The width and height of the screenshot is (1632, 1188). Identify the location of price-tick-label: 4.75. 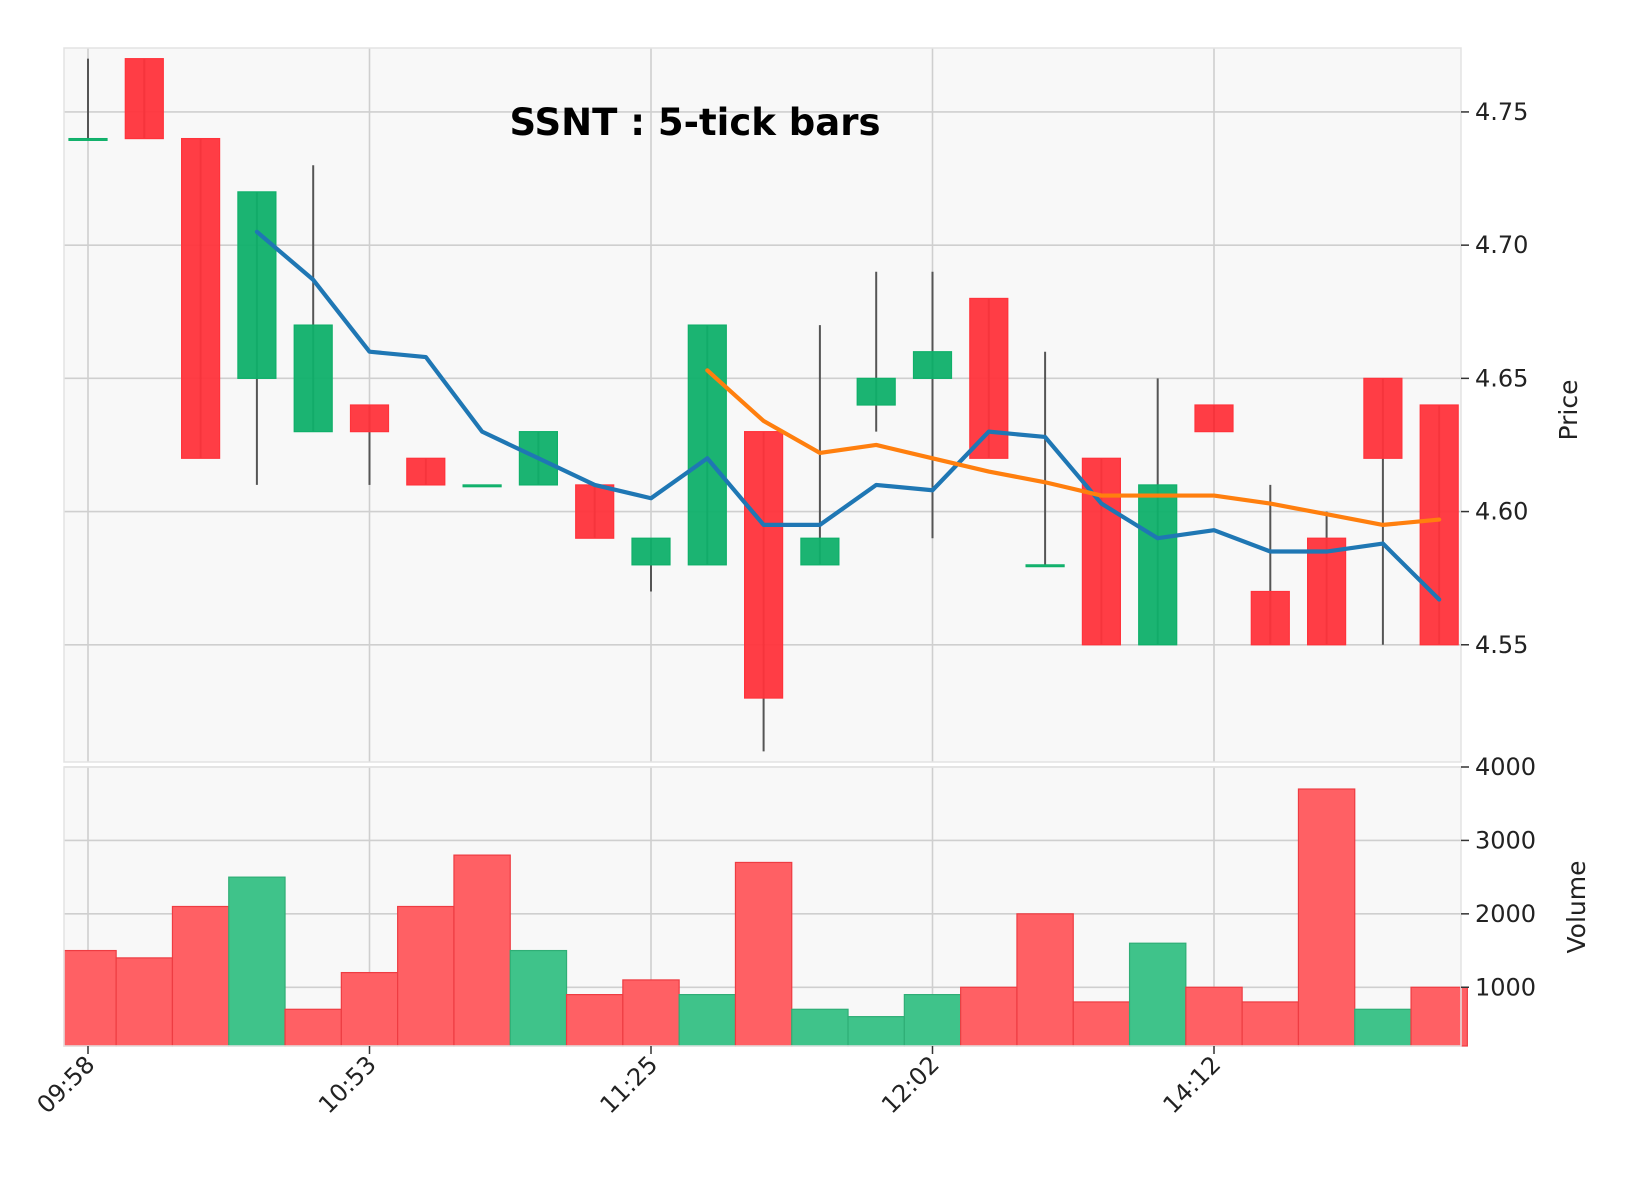
(1501, 112).